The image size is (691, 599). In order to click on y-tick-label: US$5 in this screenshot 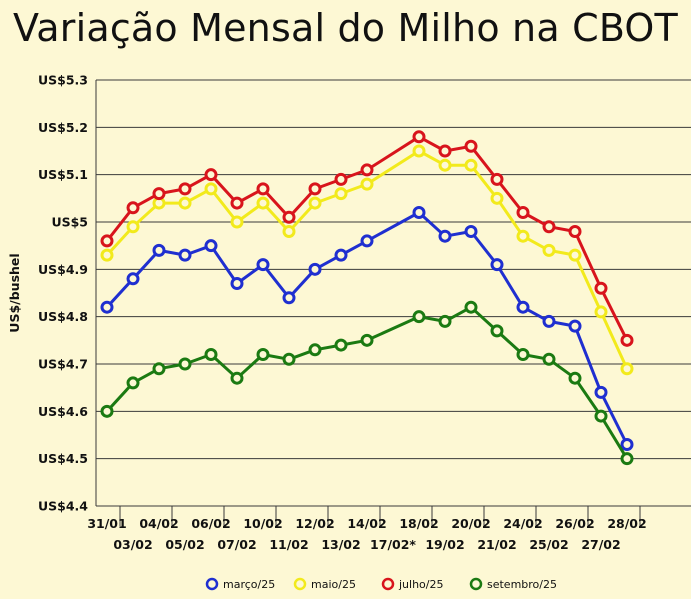, I will do `click(69, 222)`.